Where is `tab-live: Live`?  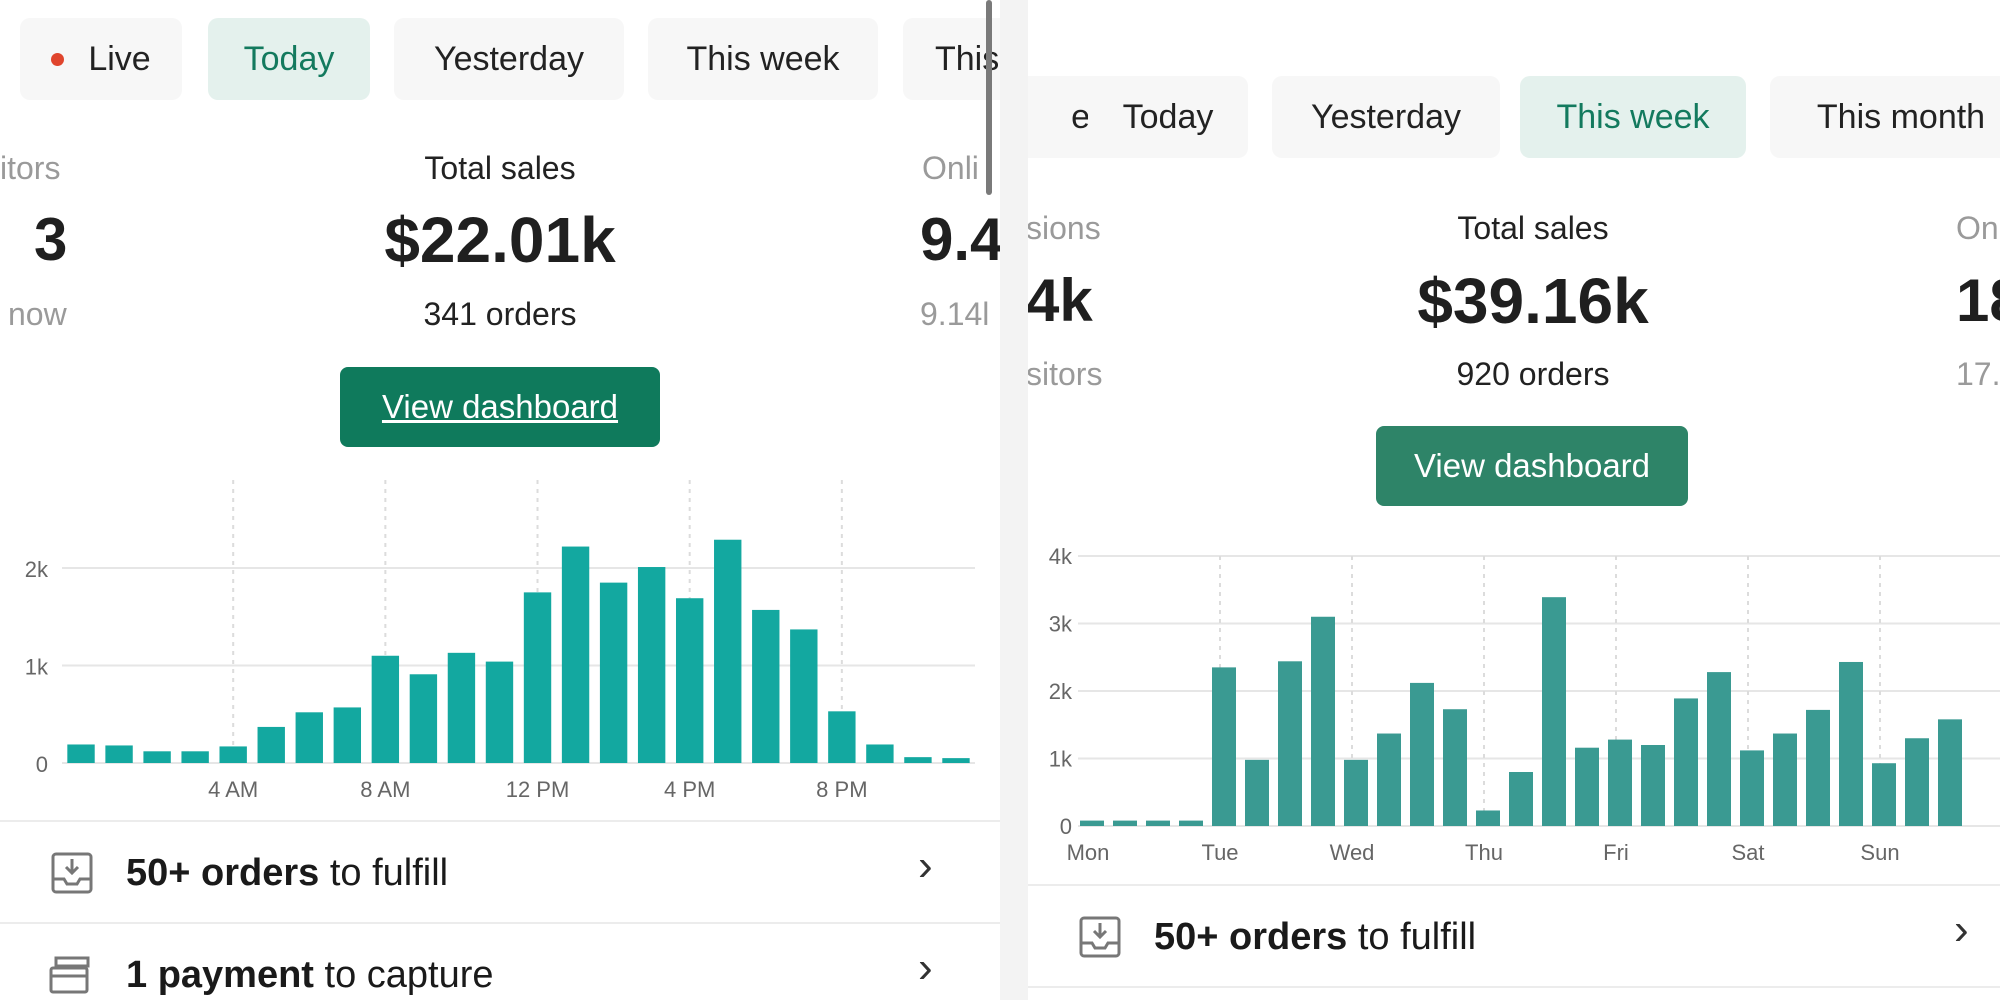
tab-live: Live is located at coordinates (101, 59).